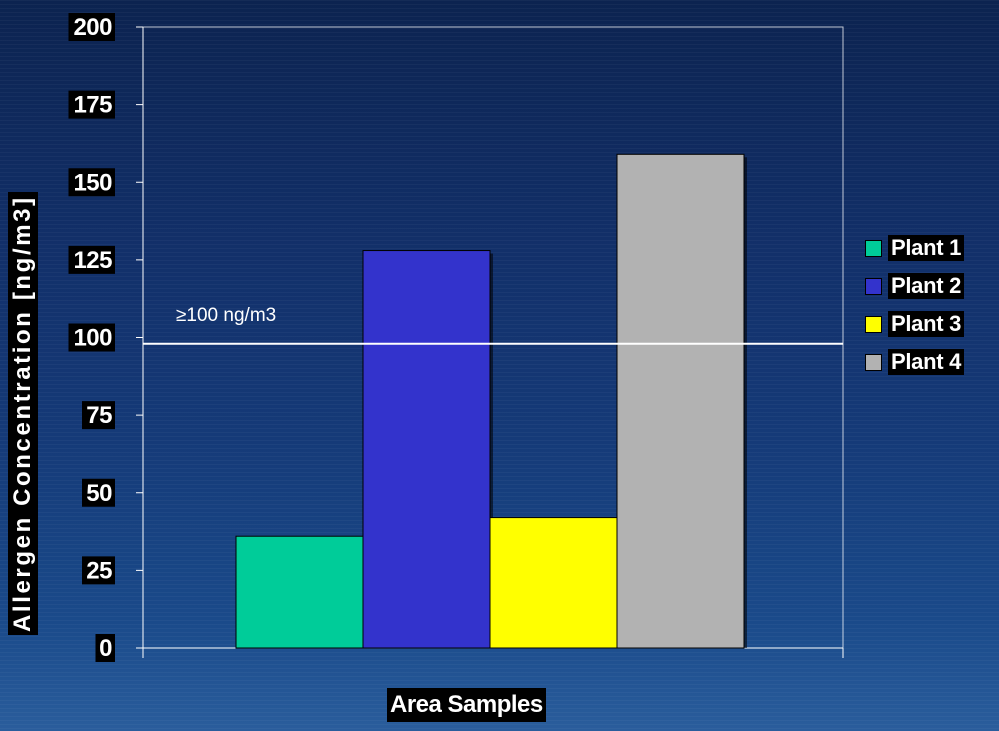 The image size is (999, 731). I want to click on y-tick-label: 125, so click(92, 260).